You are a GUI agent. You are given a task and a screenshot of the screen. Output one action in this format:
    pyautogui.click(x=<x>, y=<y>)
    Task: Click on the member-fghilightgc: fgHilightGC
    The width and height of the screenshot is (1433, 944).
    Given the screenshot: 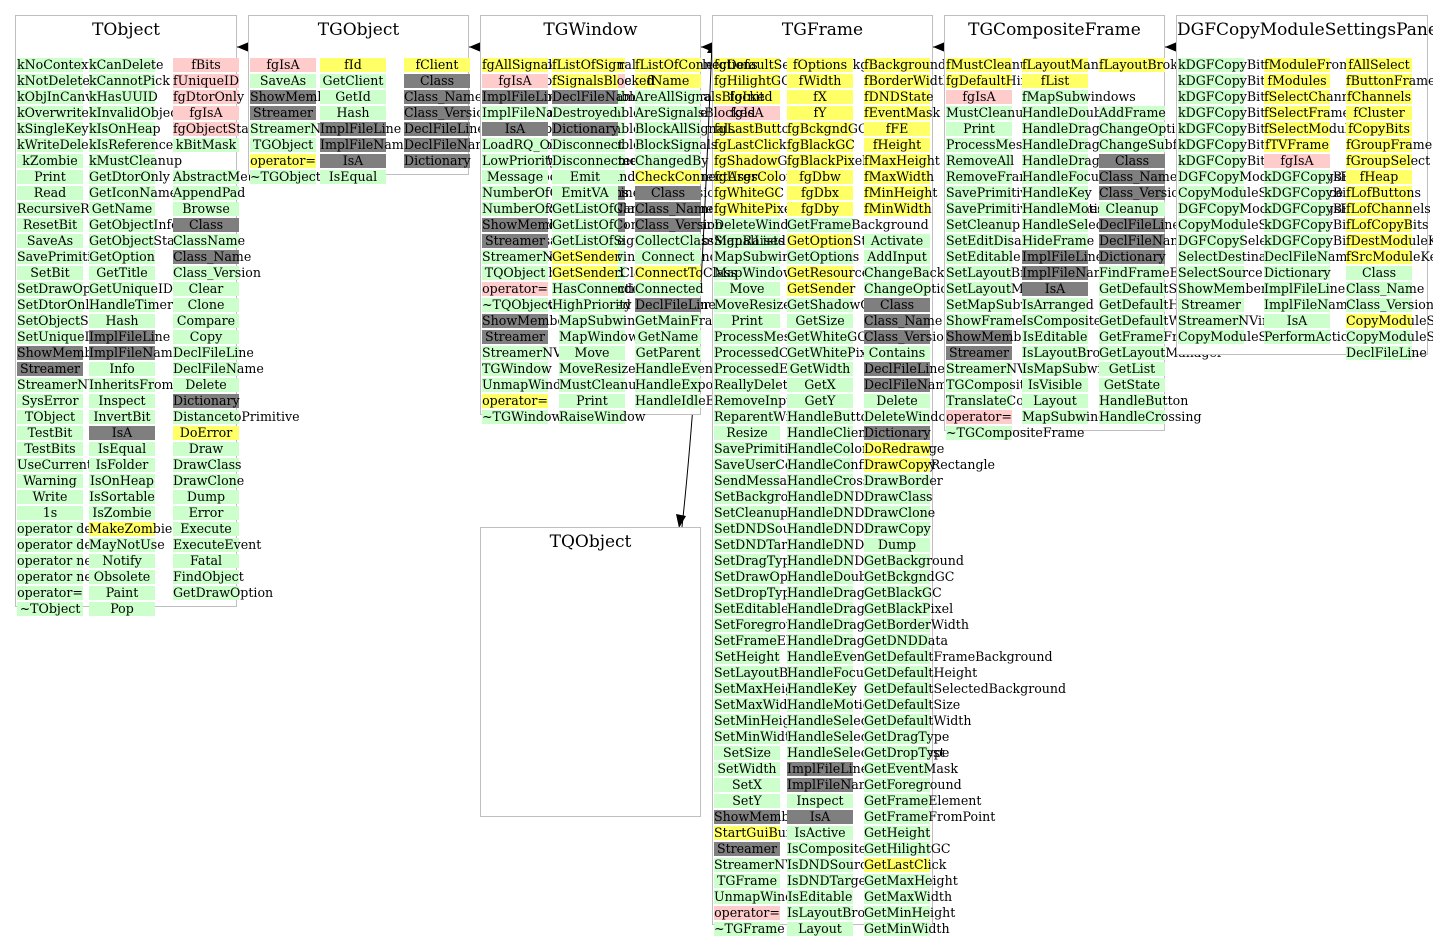 What is the action you would take?
    pyautogui.click(x=752, y=80)
    